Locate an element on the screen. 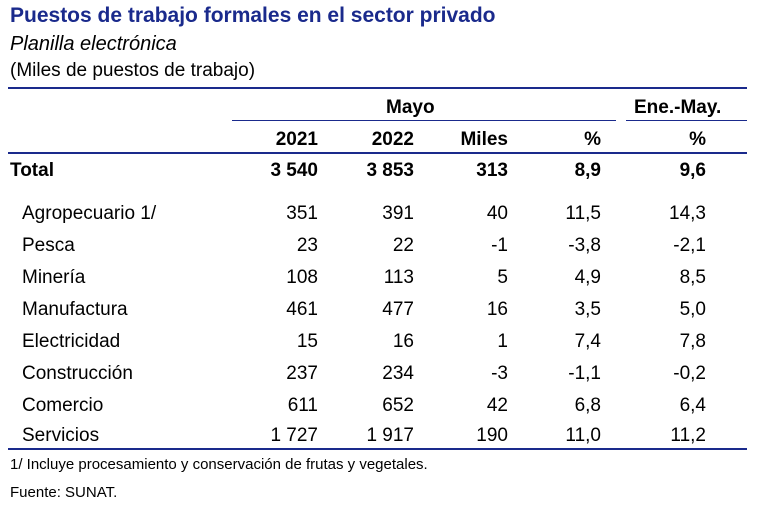 The height and width of the screenshot is (507, 760). row-label: Comercio is located at coordinates (63, 405).